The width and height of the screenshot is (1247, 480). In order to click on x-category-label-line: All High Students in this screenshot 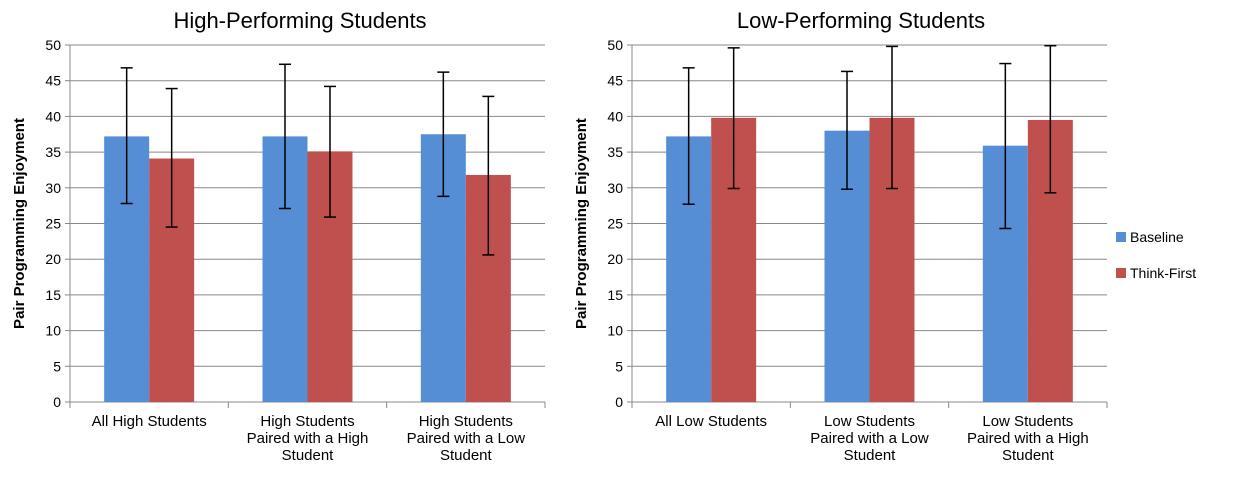, I will do `click(149, 421)`.